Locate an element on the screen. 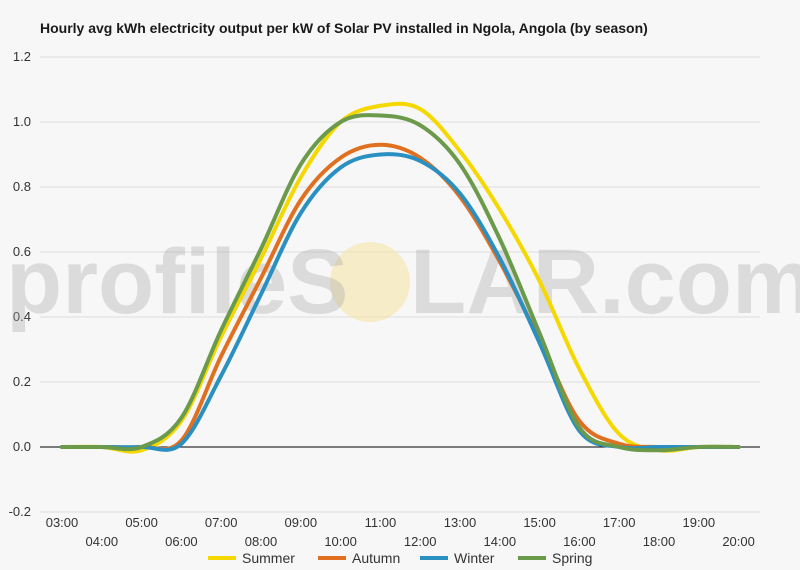 The image size is (800, 570). x-tick-label: 14:00 is located at coordinates (500, 541).